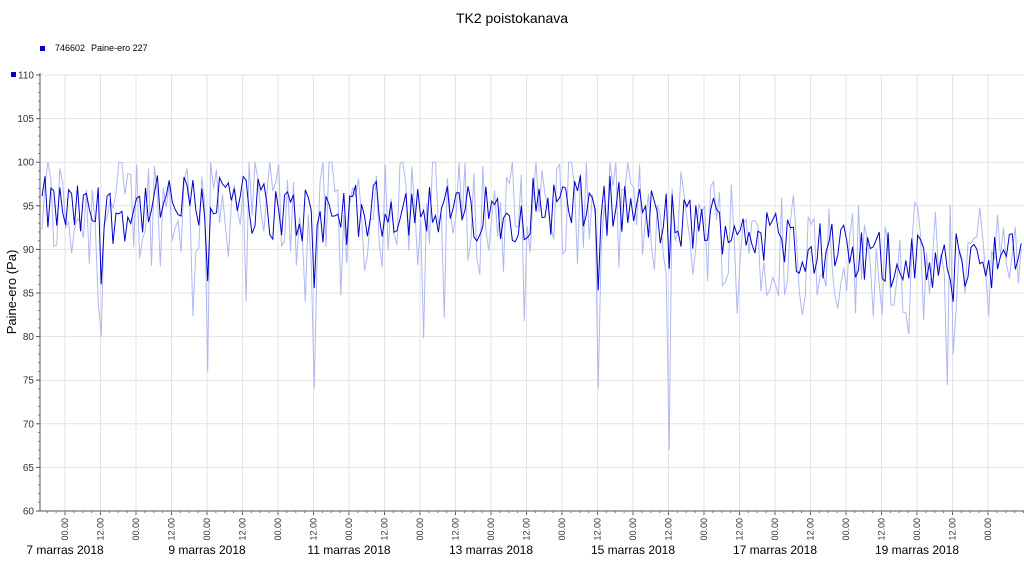  What do you see at coordinates (29, 250) in the screenshot?
I see `y-tick-label: 90` at bounding box center [29, 250].